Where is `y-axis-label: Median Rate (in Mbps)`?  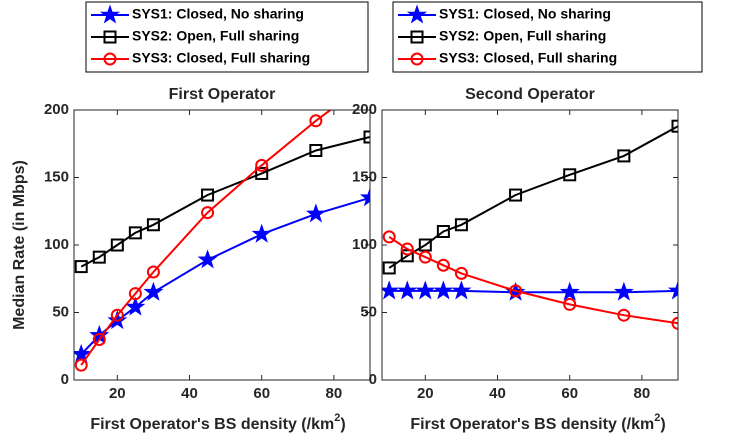 y-axis-label: Median Rate (in Mbps) is located at coordinates (19, 245).